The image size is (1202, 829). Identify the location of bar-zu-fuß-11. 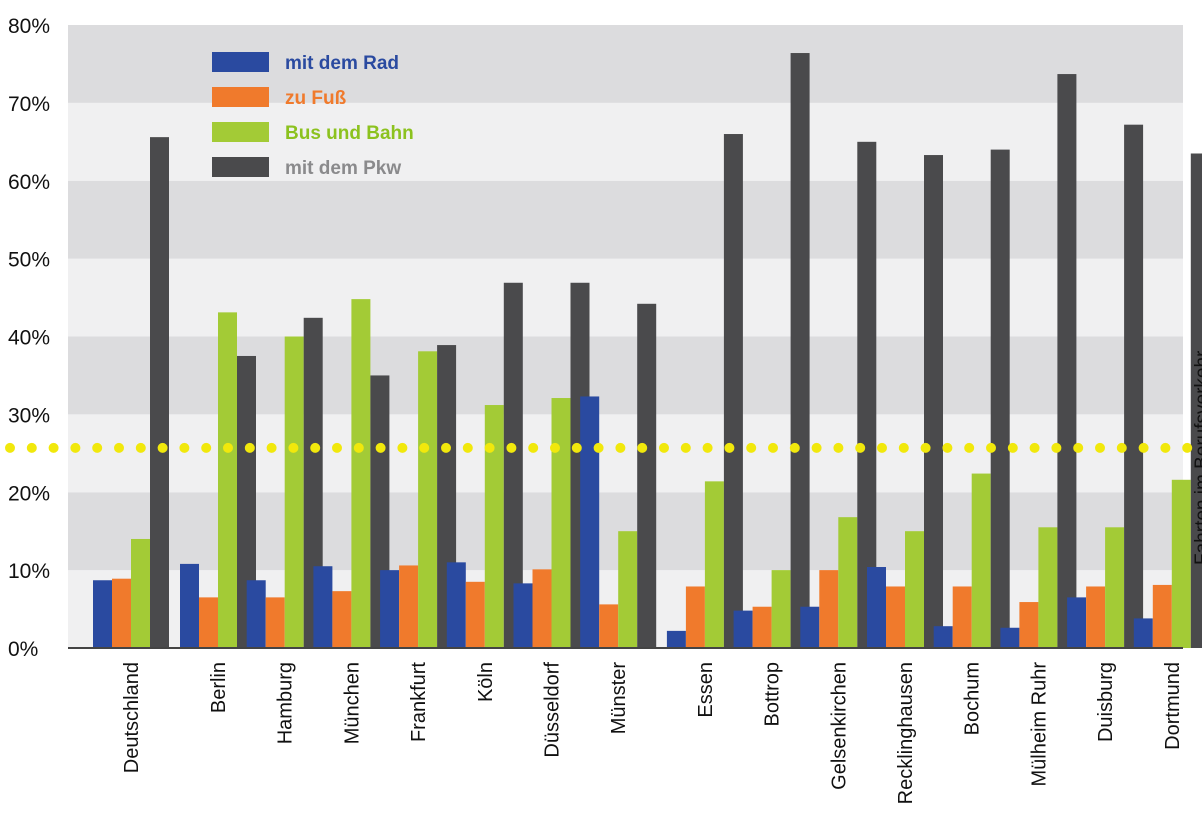
(895, 617).